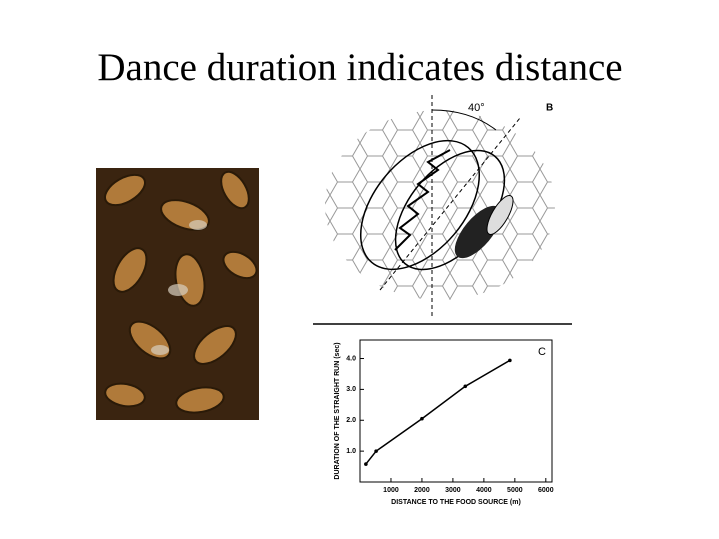  What do you see at coordinates (422, 490) in the screenshot?
I see `x-tick-label: 2000` at bounding box center [422, 490].